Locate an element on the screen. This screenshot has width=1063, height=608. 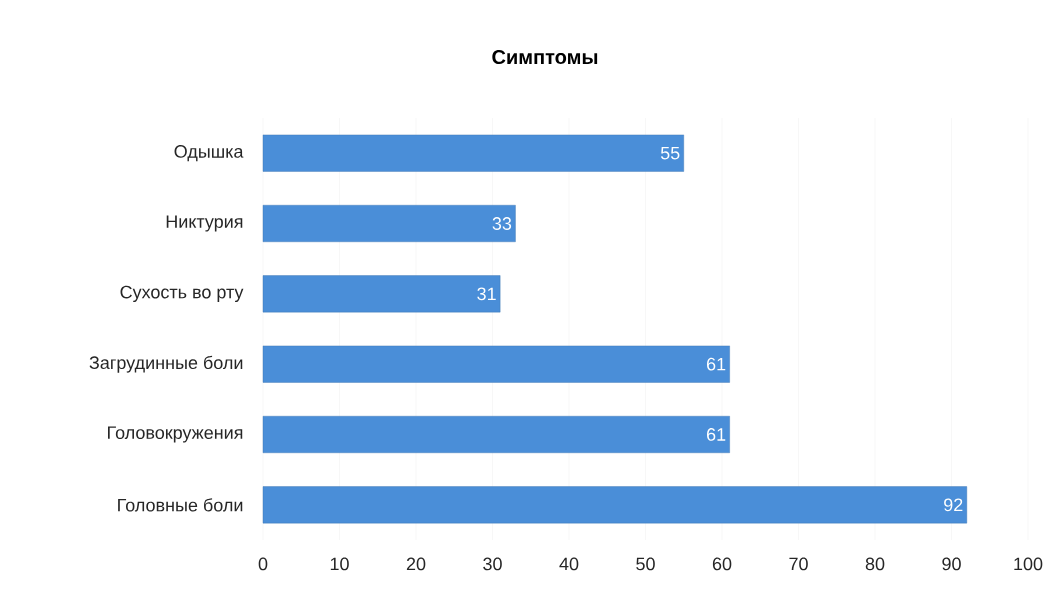
x-tick-label: 90 is located at coordinates (951, 564).